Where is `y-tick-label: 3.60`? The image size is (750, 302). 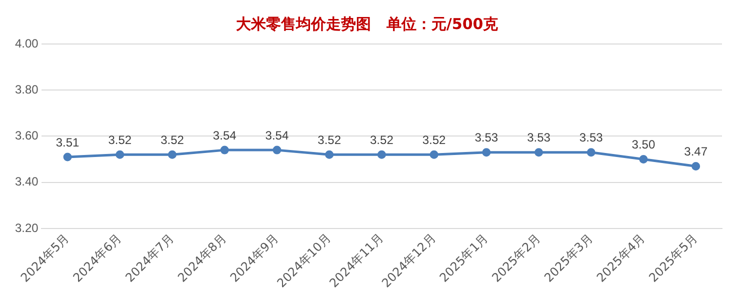 y-tick-label: 3.60 is located at coordinates (26, 135).